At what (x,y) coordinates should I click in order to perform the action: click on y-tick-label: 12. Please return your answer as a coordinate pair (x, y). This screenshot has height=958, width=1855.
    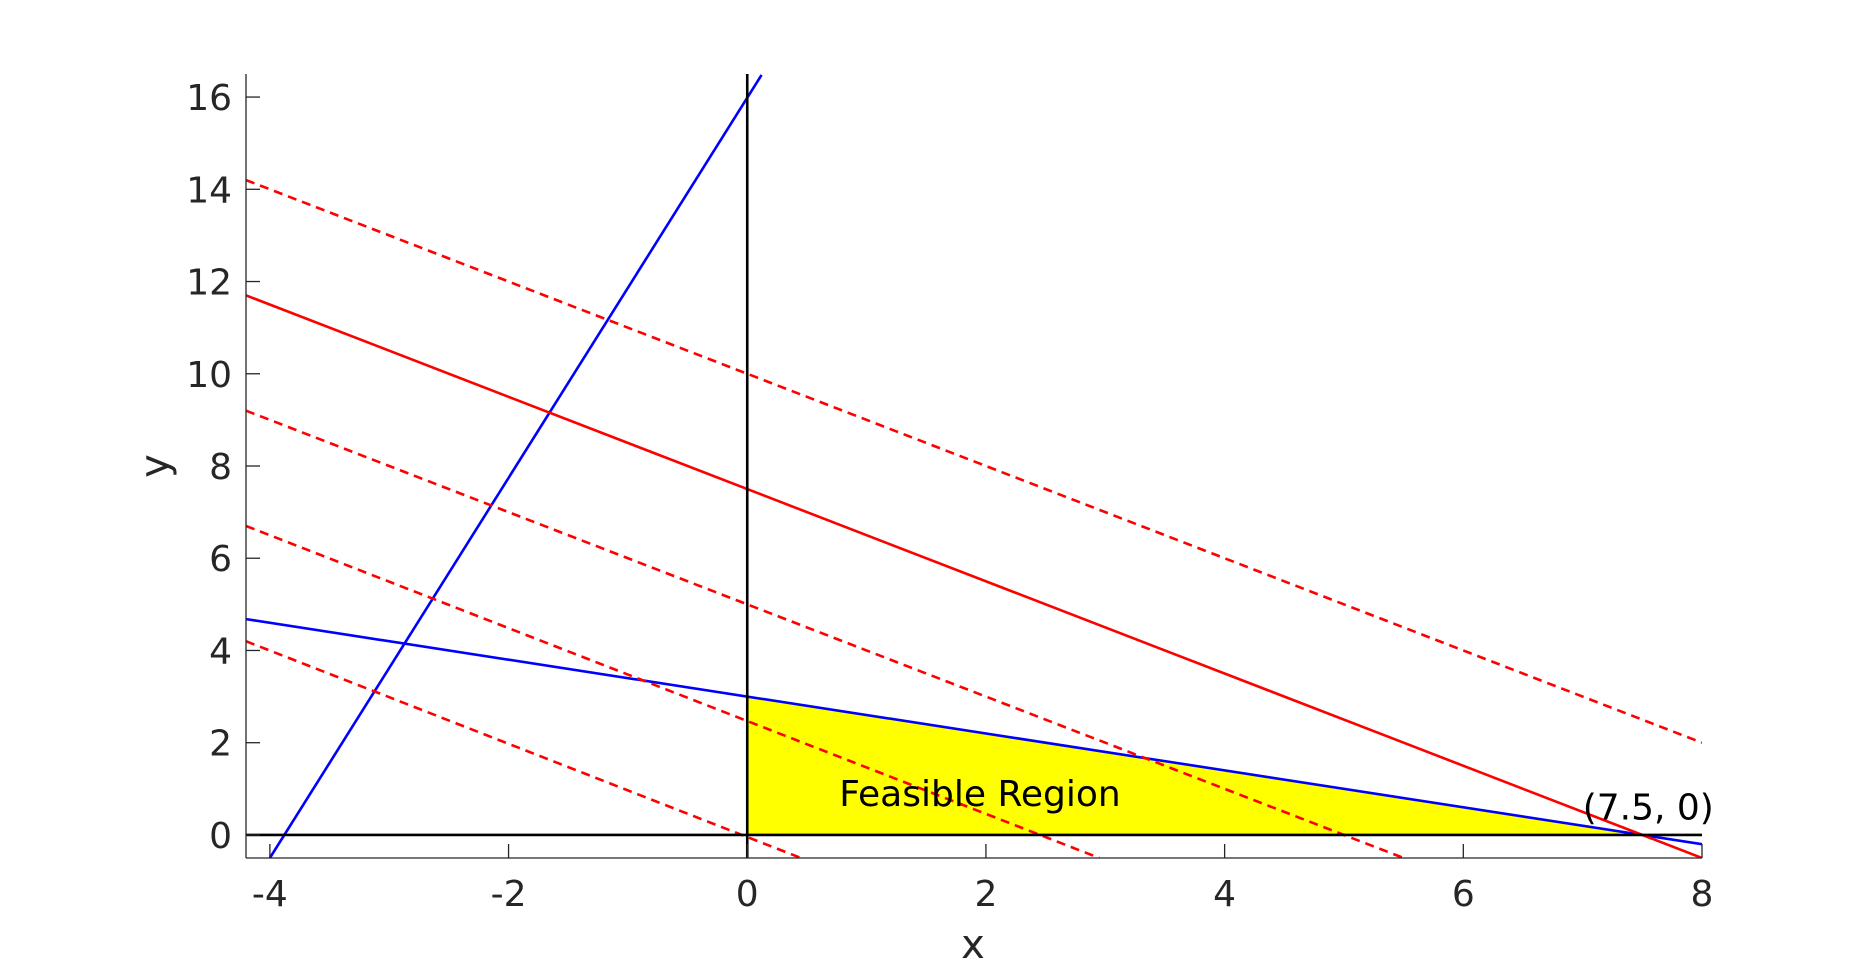
    Looking at the image, I should click on (209, 283).